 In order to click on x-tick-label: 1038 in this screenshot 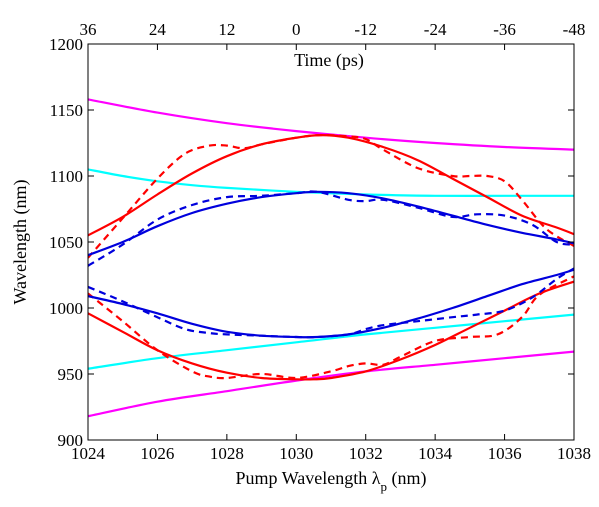, I will do `click(574, 453)`.